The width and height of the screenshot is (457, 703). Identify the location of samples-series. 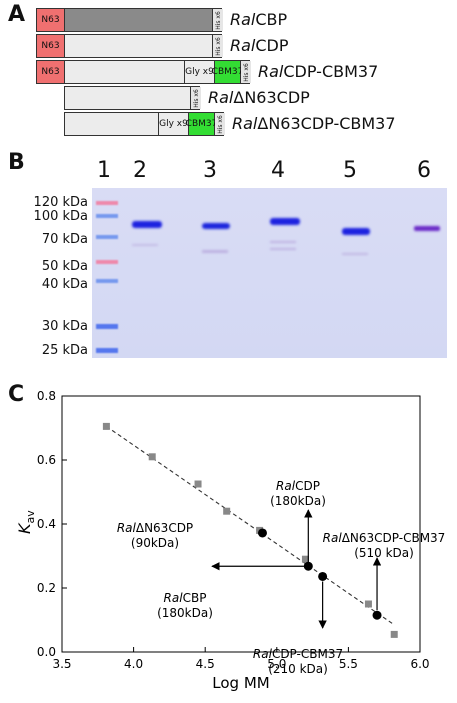
(319, 574).